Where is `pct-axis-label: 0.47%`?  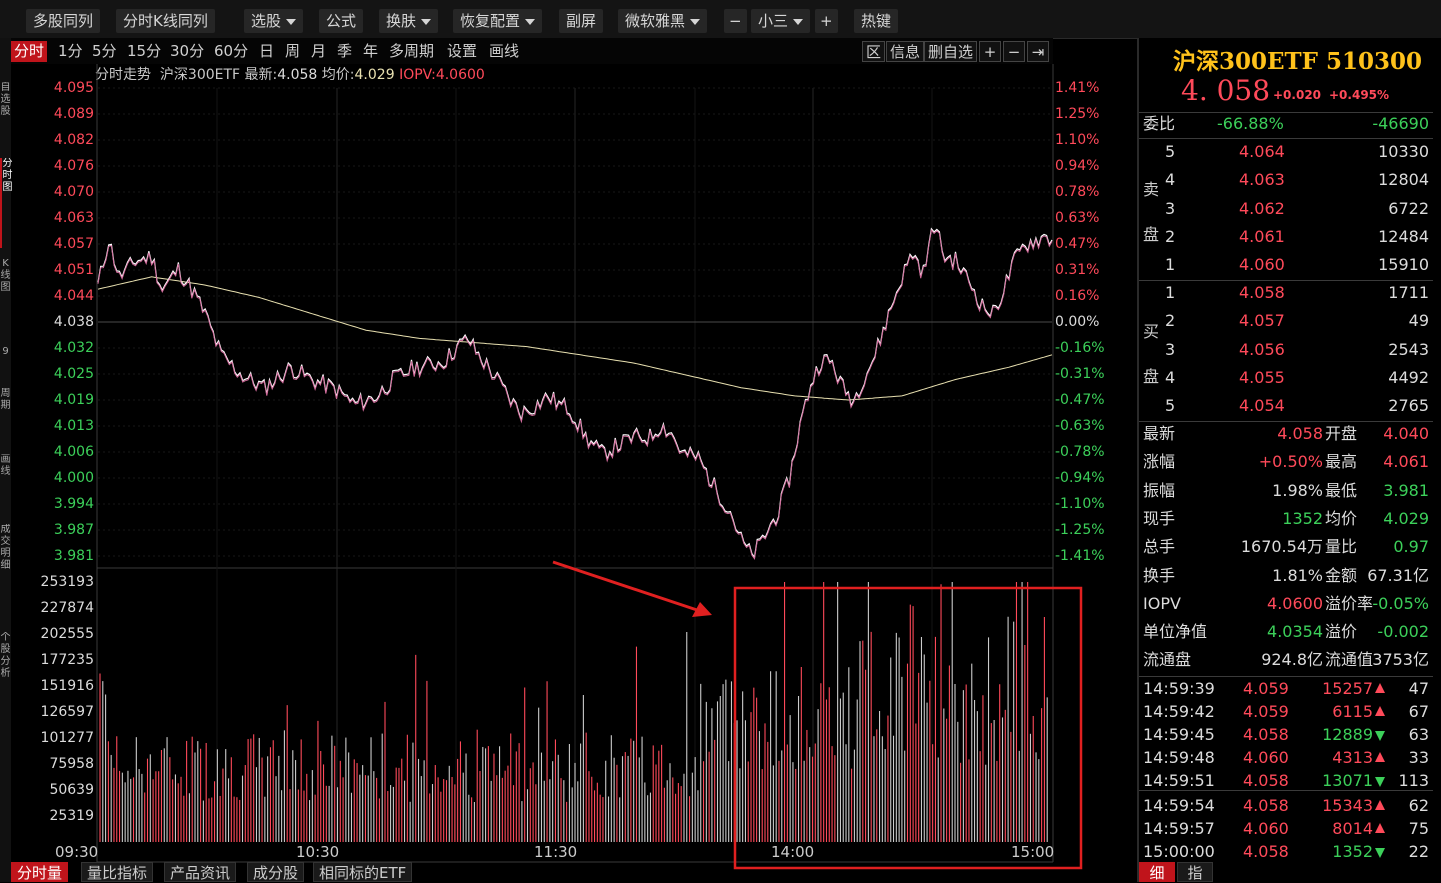
pct-axis-label: 0.47% is located at coordinates (1077, 244).